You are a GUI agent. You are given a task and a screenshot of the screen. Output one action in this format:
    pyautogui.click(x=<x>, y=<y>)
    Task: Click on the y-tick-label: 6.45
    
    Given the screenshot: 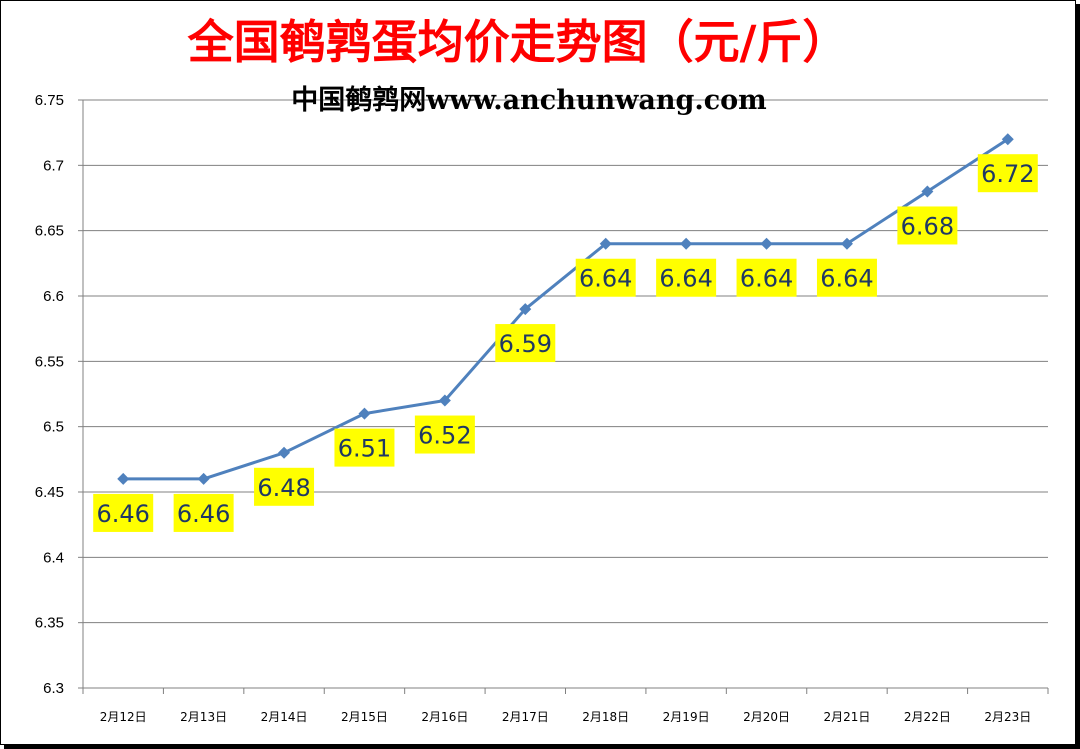 What is the action you would take?
    pyautogui.click(x=49, y=492)
    